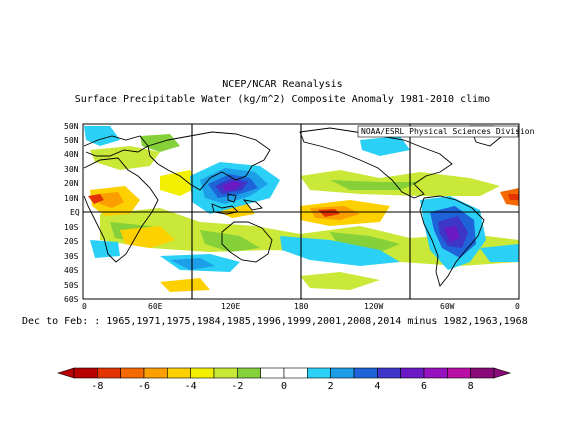 This screenshot has height=437, width=565. Describe the element at coordinates (71, 285) in the screenshot. I see `lat-label: 50S` at that location.